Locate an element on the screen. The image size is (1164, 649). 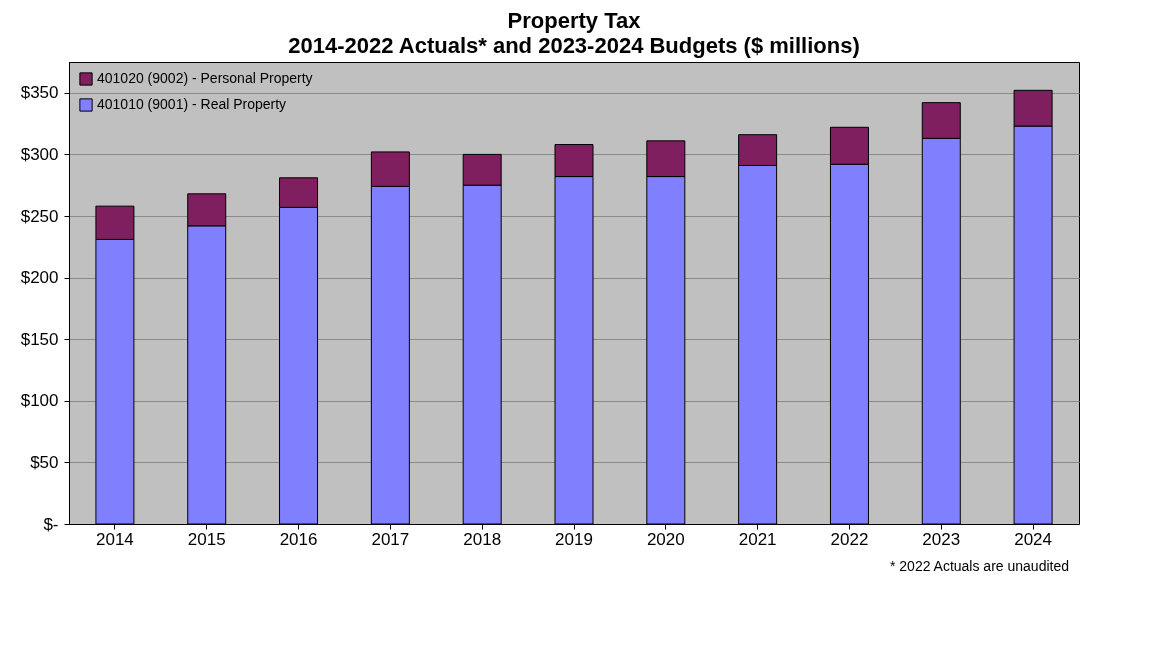
x-tick-label: 2023 is located at coordinates (941, 539).